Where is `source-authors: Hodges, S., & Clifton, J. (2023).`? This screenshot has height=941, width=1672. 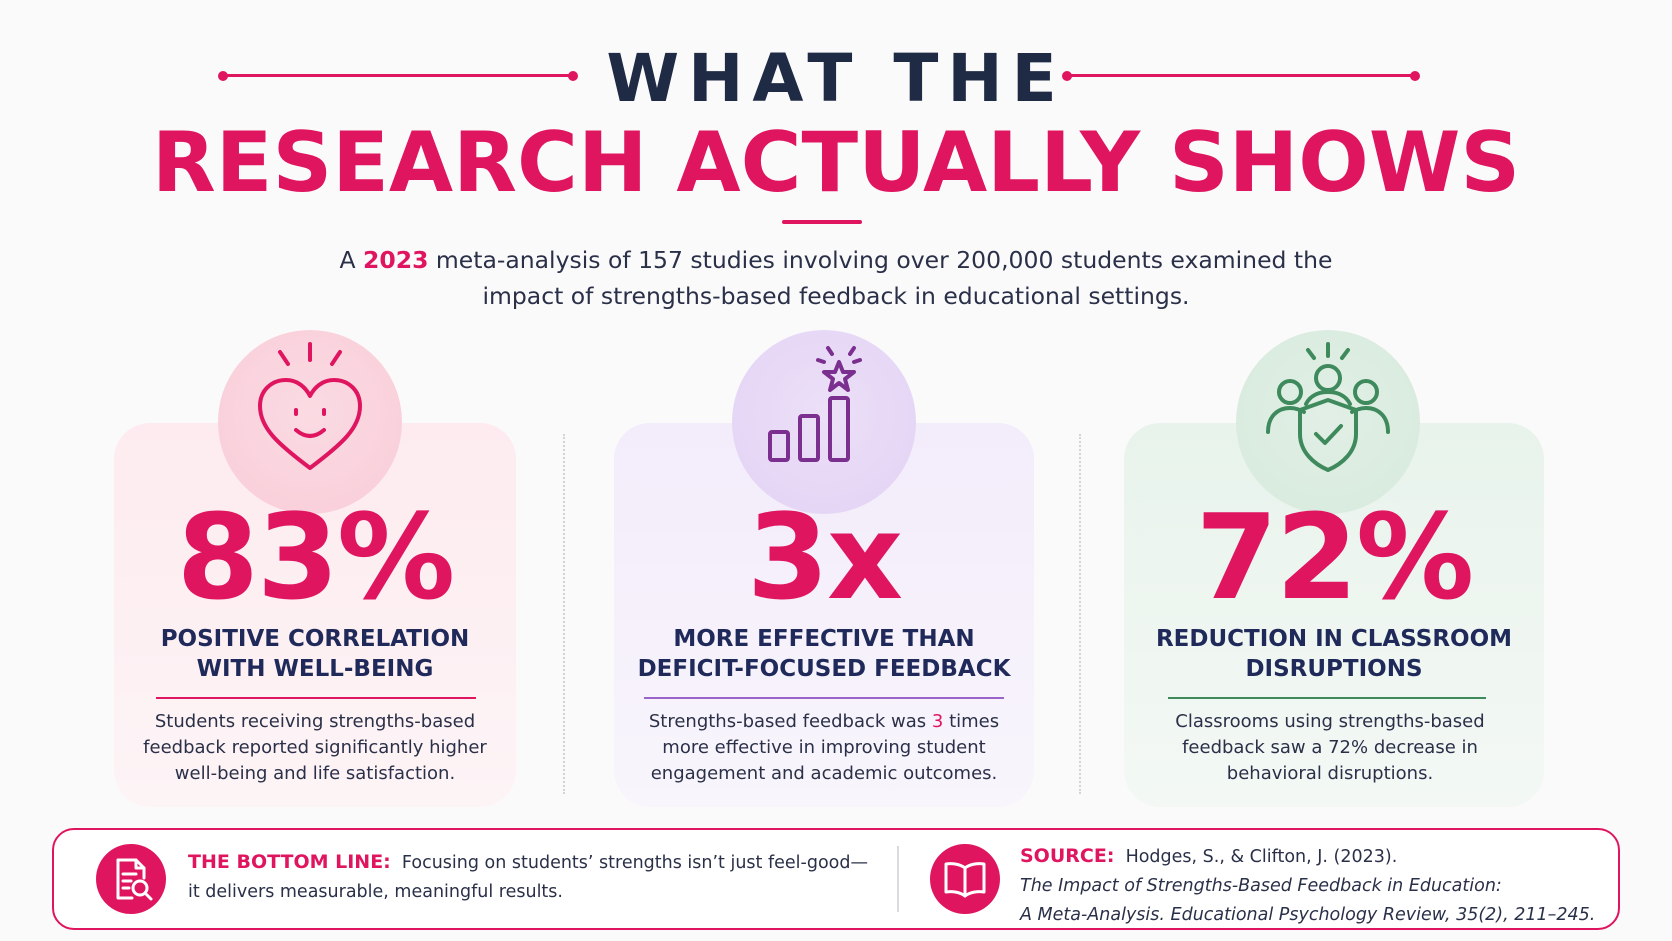
source-authors: Hodges, S., & Clifton, J. (2023). is located at coordinates (1261, 857).